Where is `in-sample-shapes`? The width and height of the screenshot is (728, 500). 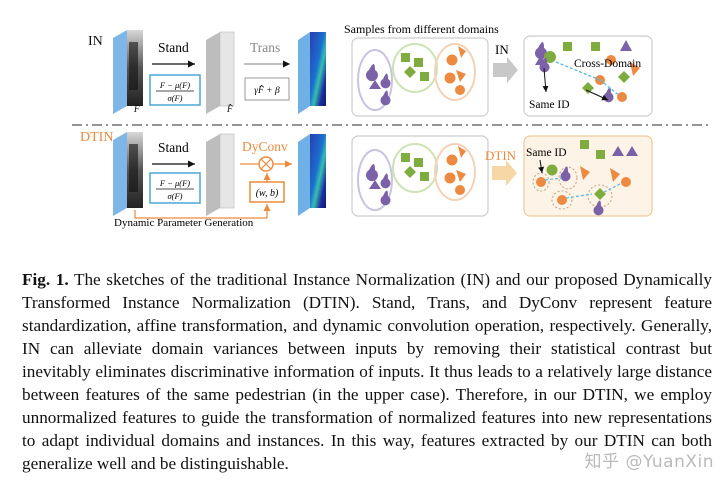
in-sample-shapes is located at coordinates (416, 76).